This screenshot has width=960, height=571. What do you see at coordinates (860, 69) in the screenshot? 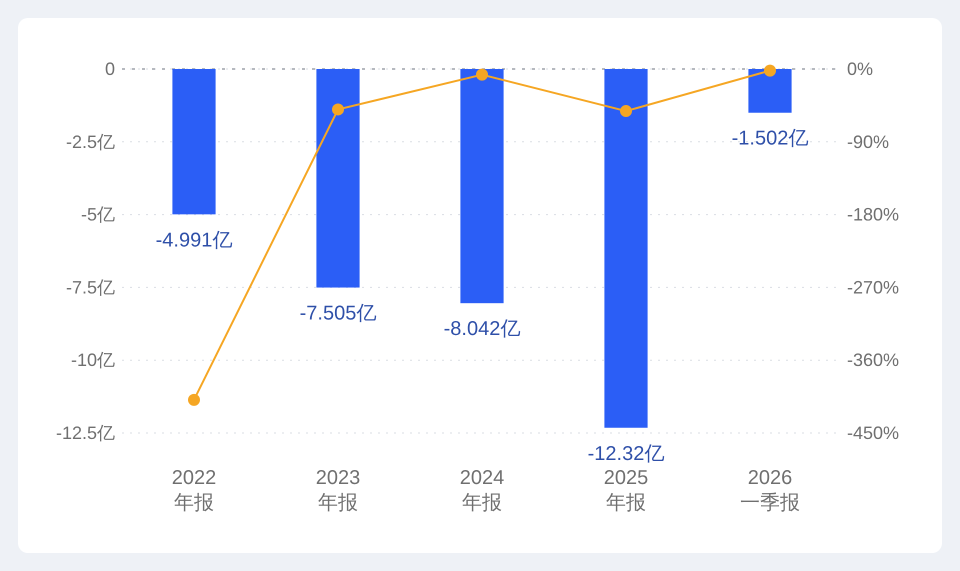
I see `y2-tick-label: 0%` at bounding box center [860, 69].